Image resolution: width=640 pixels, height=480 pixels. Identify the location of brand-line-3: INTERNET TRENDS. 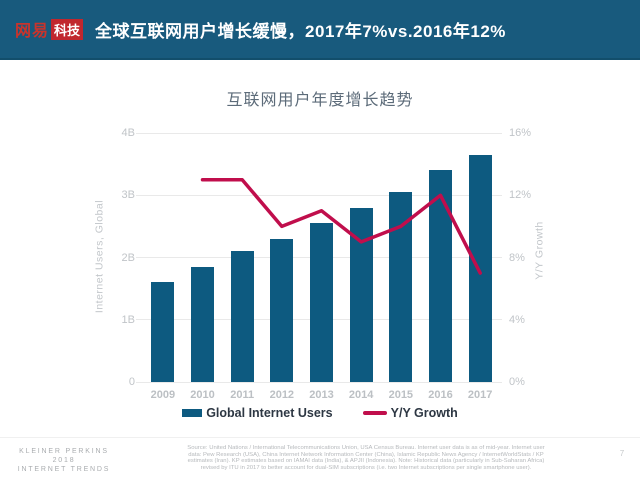
(64, 469).